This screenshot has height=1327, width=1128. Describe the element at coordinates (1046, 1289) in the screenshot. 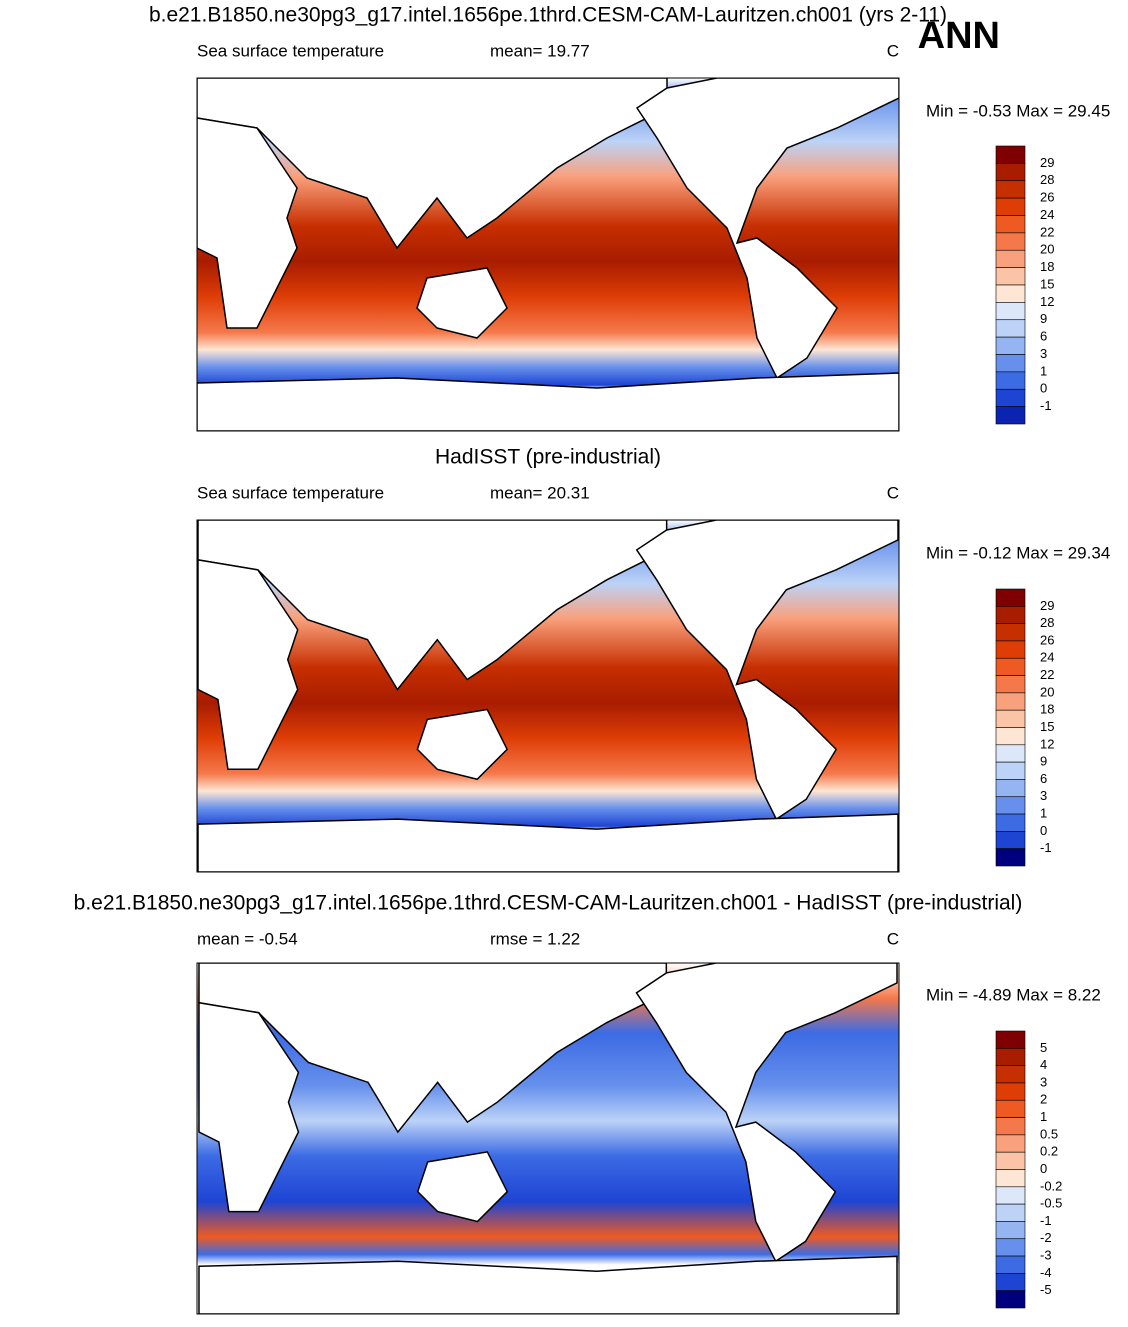

I see `colorbar-label: -5` at that location.